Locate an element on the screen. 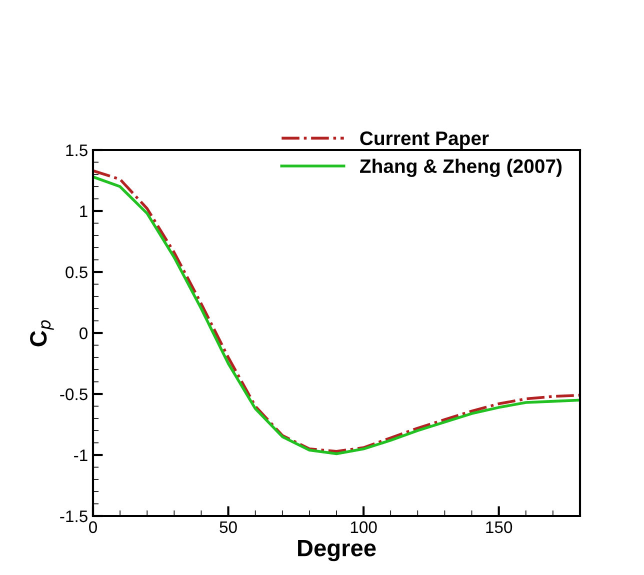 This screenshot has width=644, height=575. x-tick-label: 50 is located at coordinates (228, 527).